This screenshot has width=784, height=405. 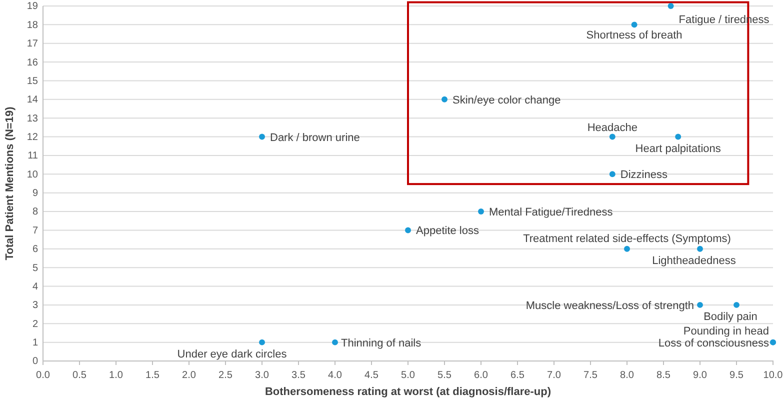 I want to click on x-tick-label: 8.5, so click(x=663, y=375).